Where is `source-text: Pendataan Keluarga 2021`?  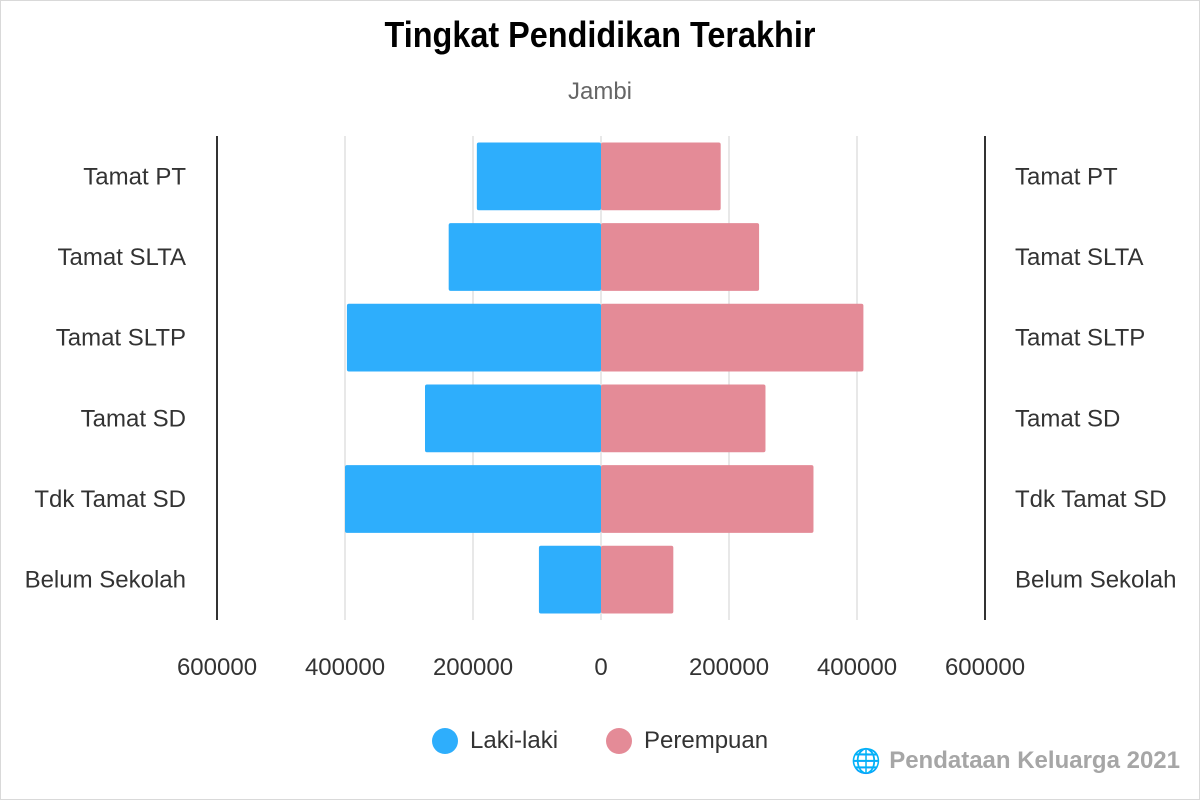
source-text: Pendataan Keluarga 2021 is located at coordinates (1034, 760).